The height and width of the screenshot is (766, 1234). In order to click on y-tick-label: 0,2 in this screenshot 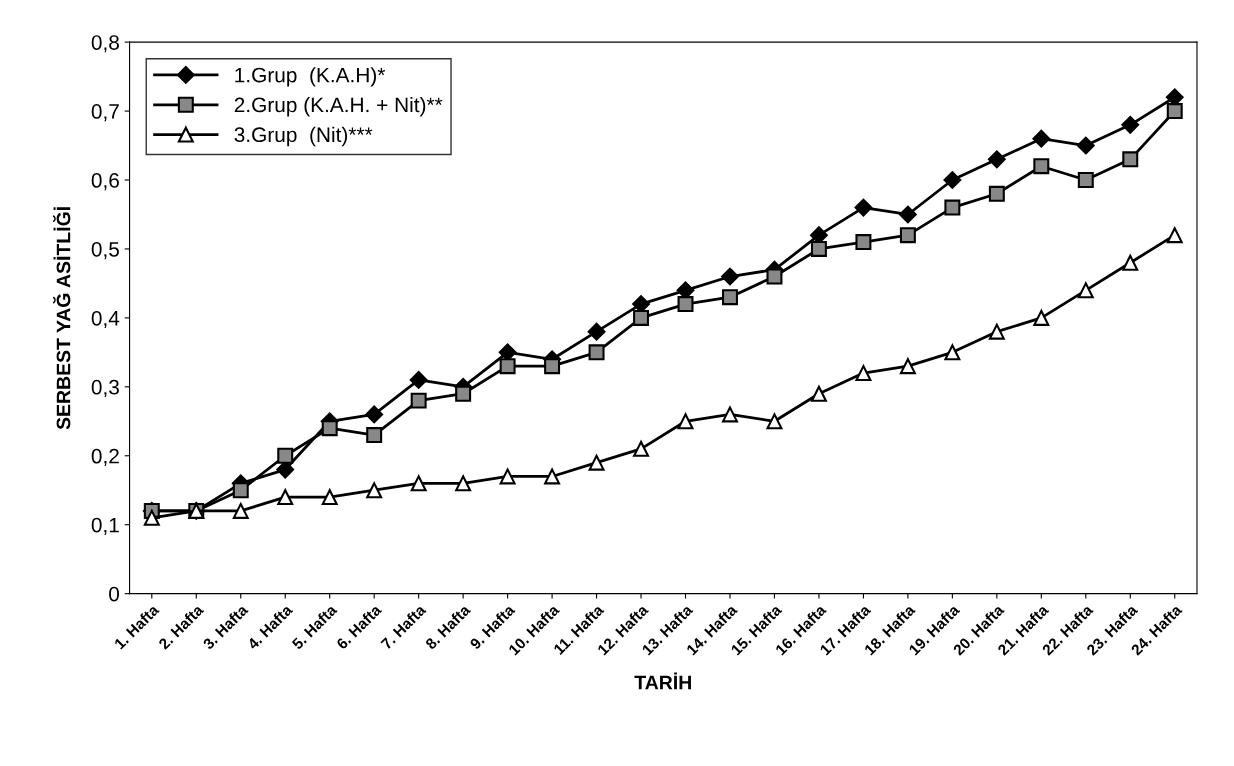, I will do `click(105, 457)`.